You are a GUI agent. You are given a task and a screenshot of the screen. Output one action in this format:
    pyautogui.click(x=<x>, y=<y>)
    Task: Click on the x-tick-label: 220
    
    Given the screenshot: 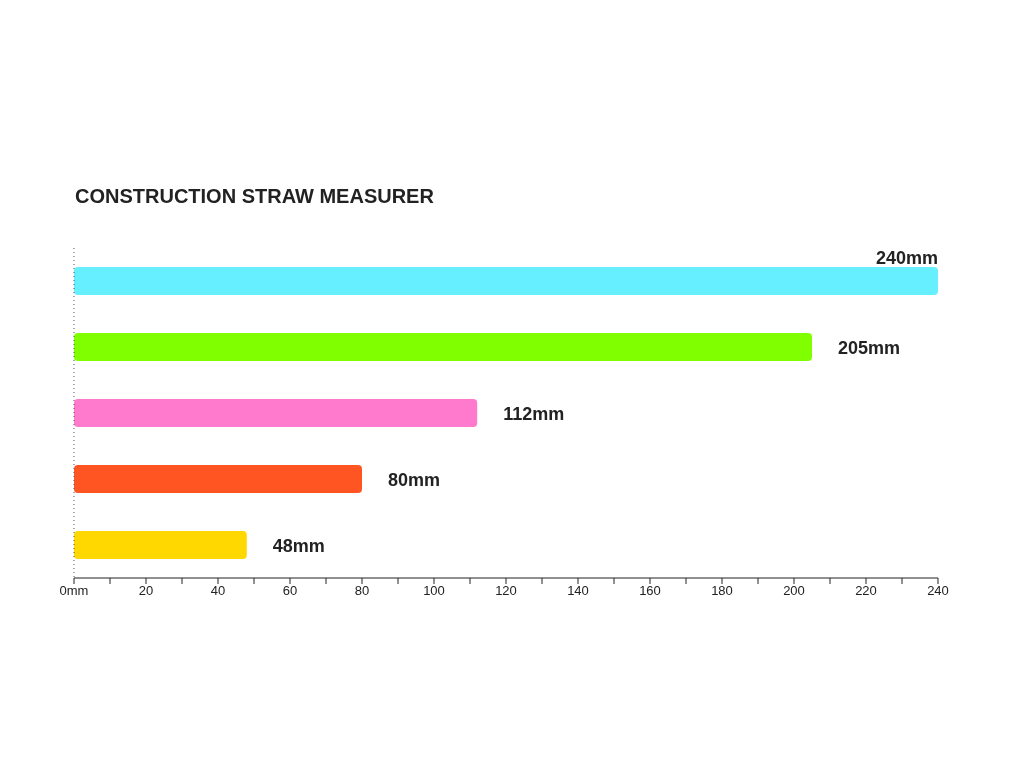 What is the action you would take?
    pyautogui.click(x=866, y=591)
    